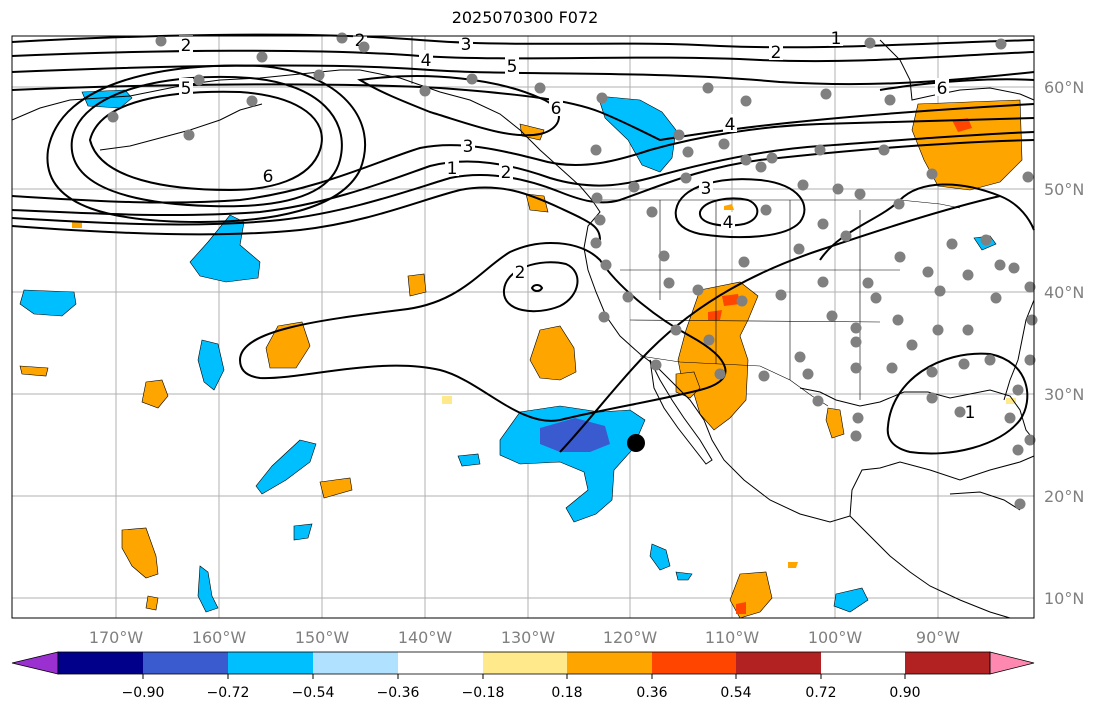 The height and width of the screenshot is (712, 1105). What do you see at coordinates (651, 693) in the screenshot?
I see `colorbar-tick-label: 0.36` at bounding box center [651, 693].